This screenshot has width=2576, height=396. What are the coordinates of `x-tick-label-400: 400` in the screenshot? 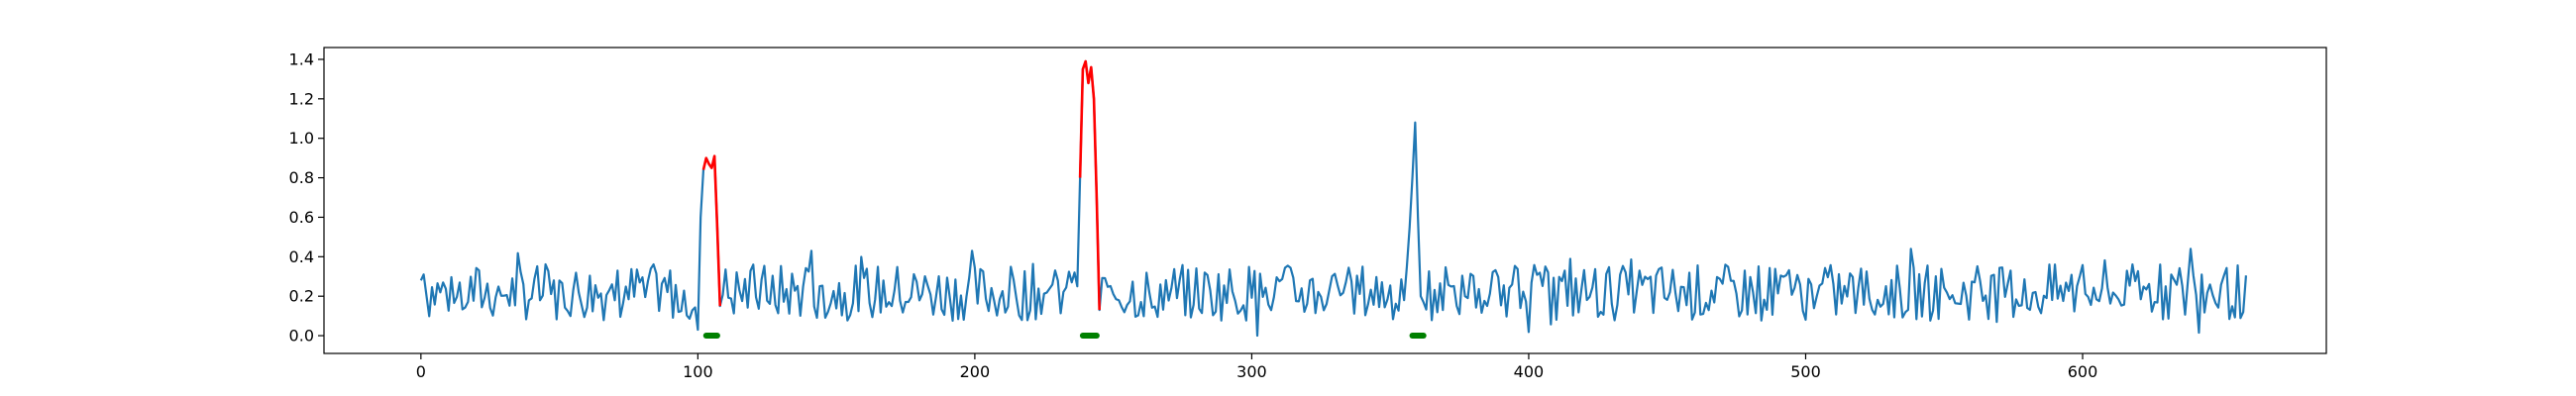 It's located at (1529, 372).